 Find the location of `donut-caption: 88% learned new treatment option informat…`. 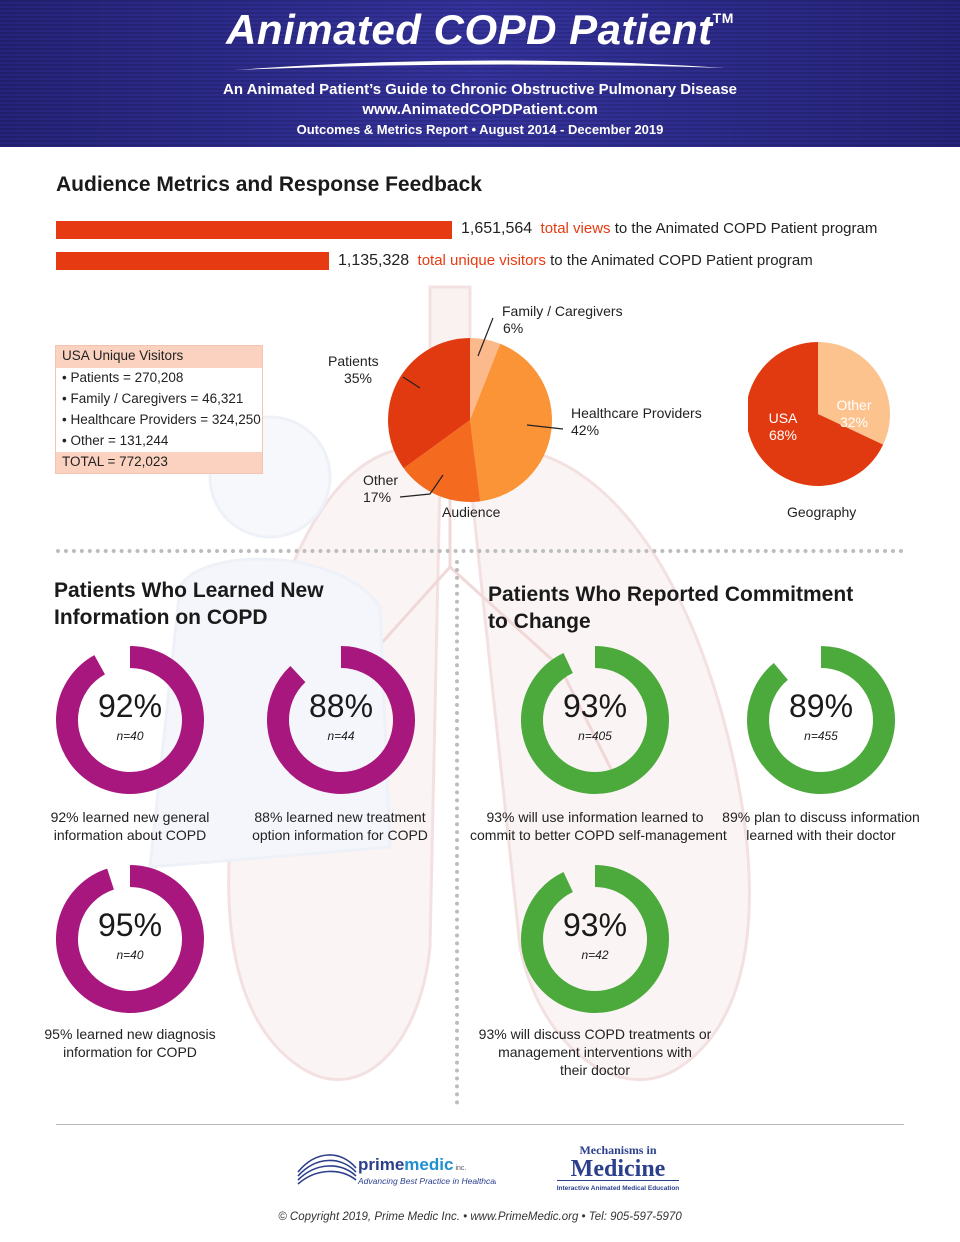

donut-caption: 88% learned new treatment option informat… is located at coordinates (340, 826).